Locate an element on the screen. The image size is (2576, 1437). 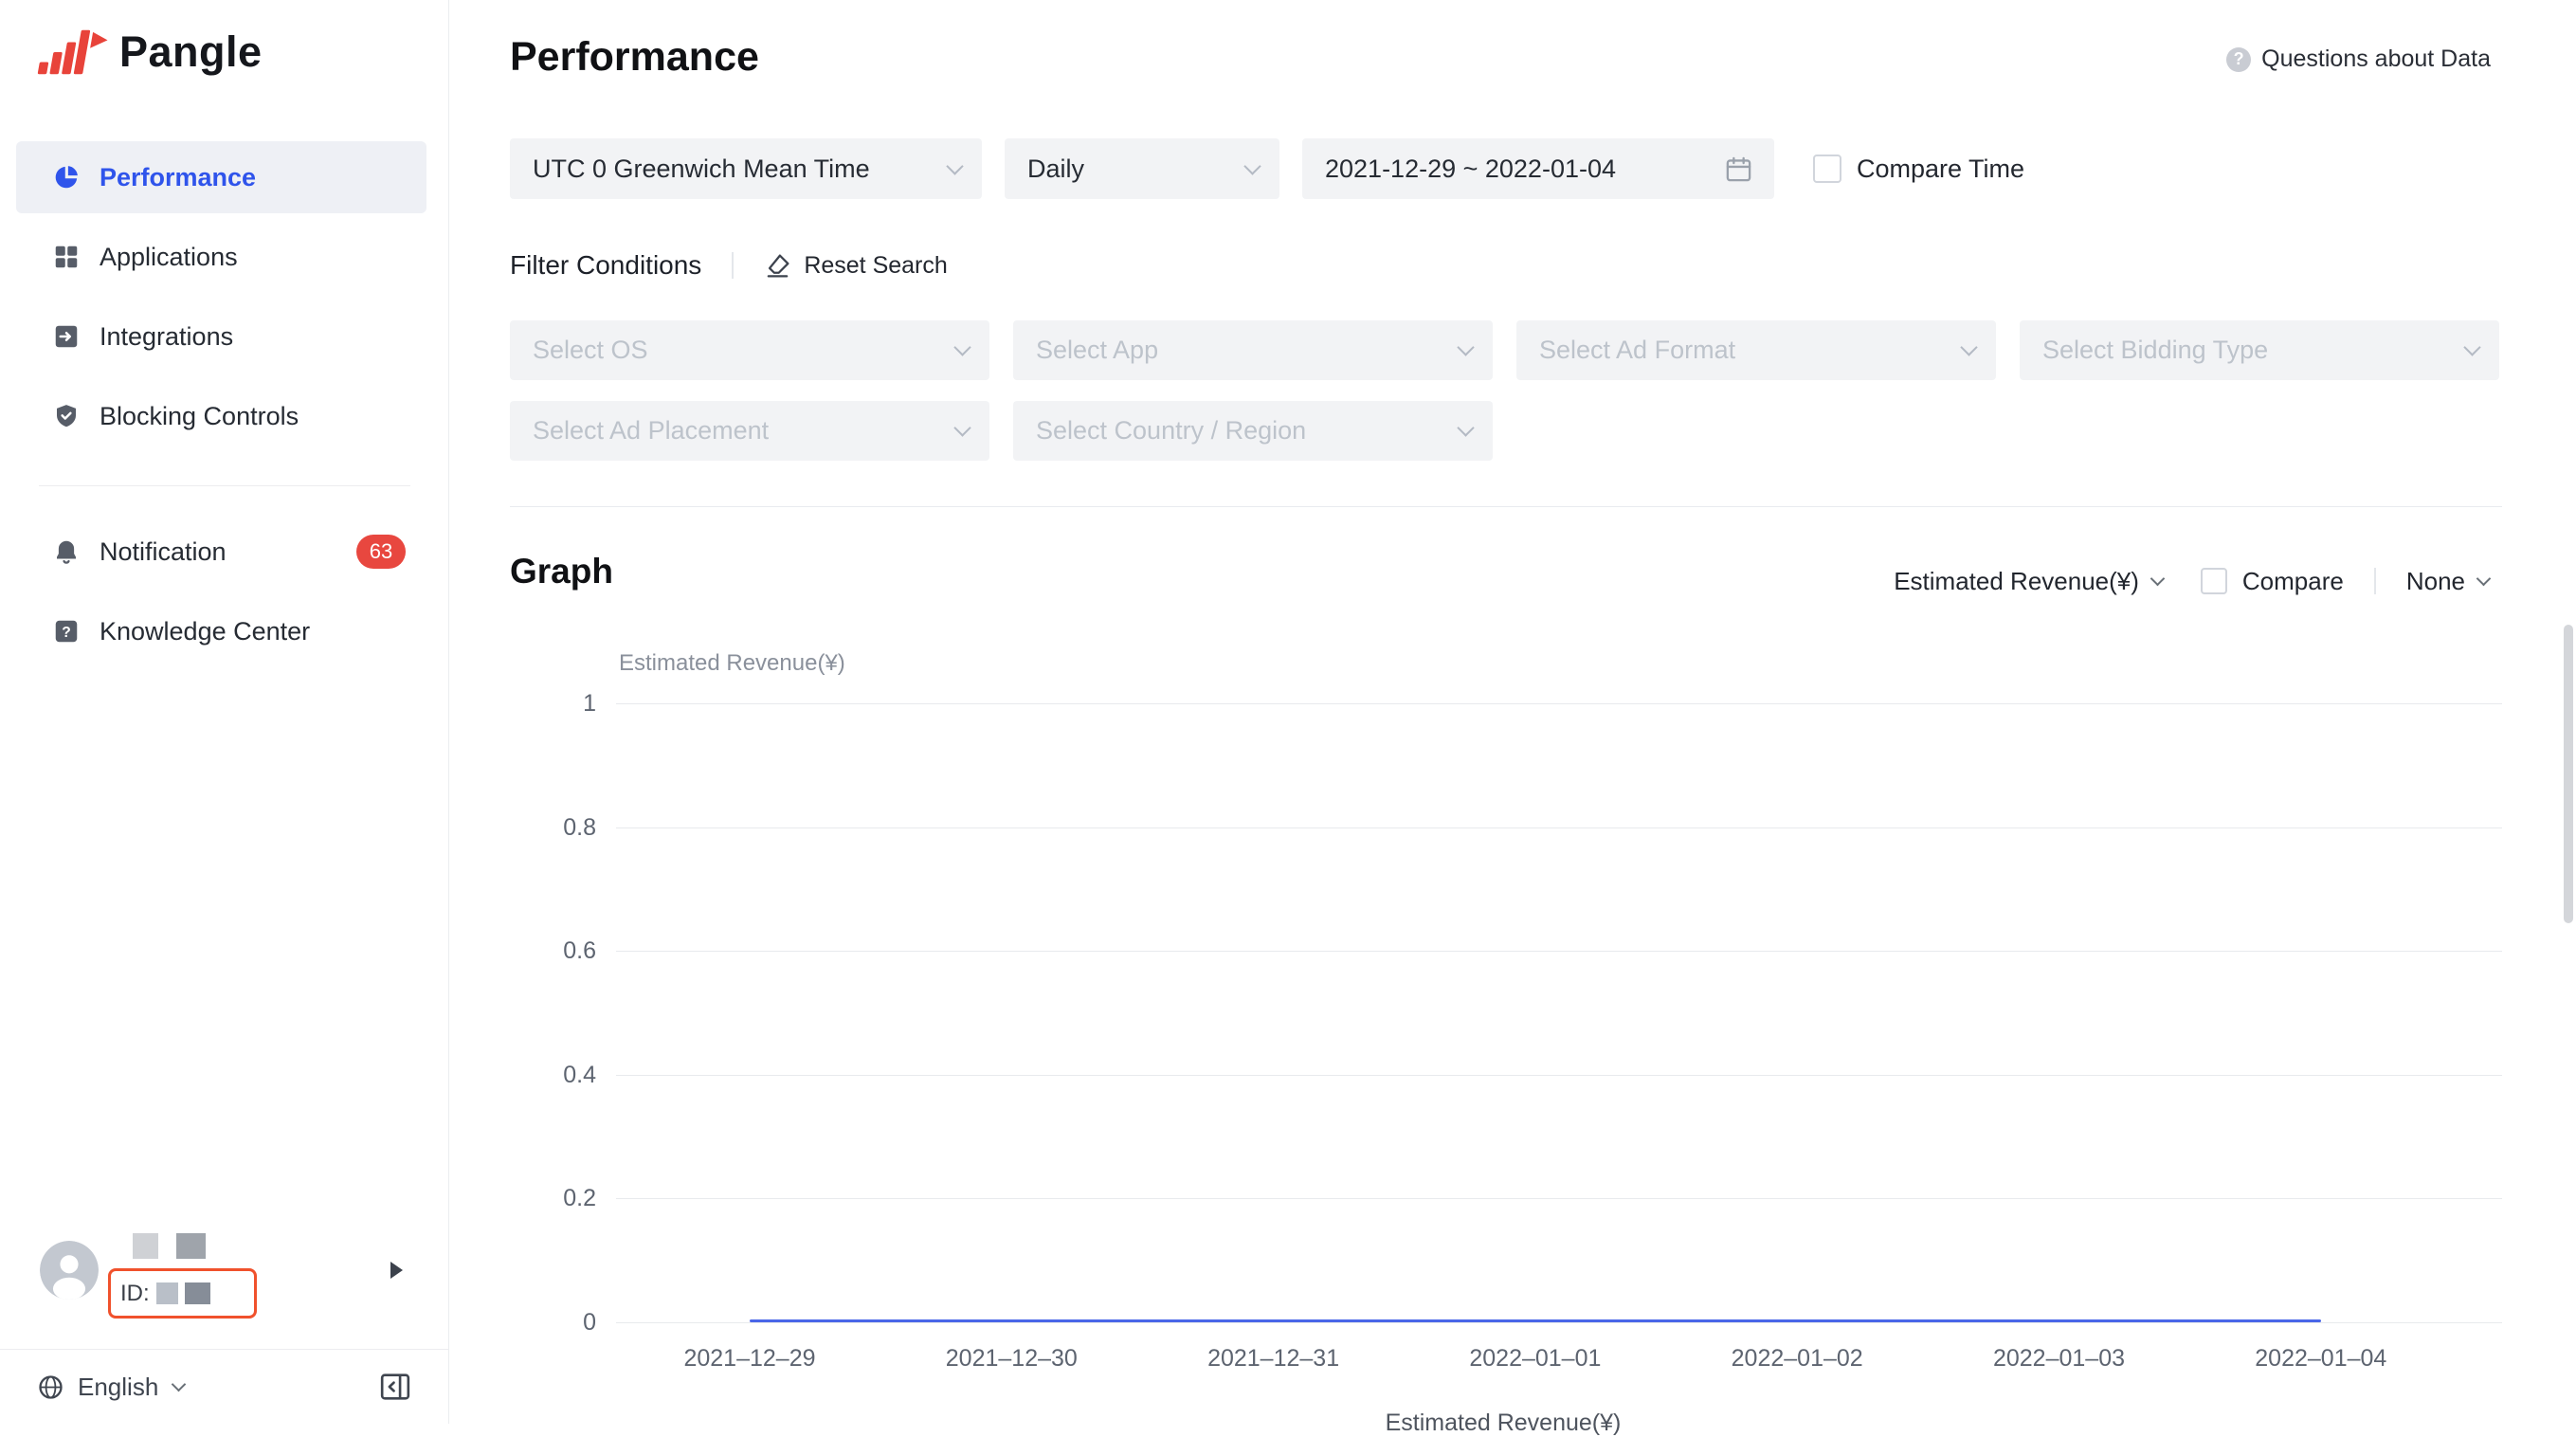
questions-about-data-link: ? Questions about Data is located at coordinates (2358, 59).